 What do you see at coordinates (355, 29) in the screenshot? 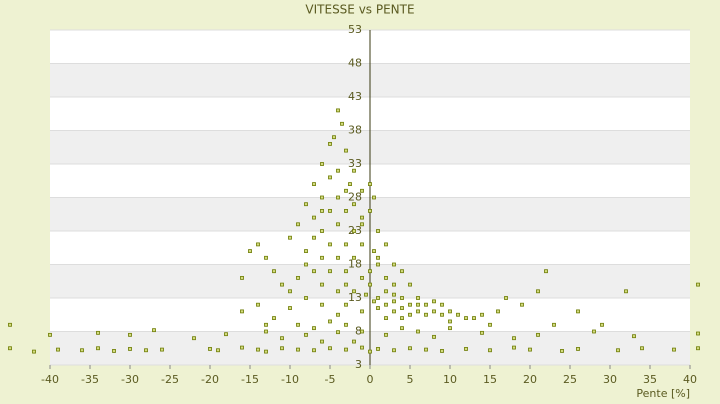
I see `y-tick-label: 53` at bounding box center [355, 29].